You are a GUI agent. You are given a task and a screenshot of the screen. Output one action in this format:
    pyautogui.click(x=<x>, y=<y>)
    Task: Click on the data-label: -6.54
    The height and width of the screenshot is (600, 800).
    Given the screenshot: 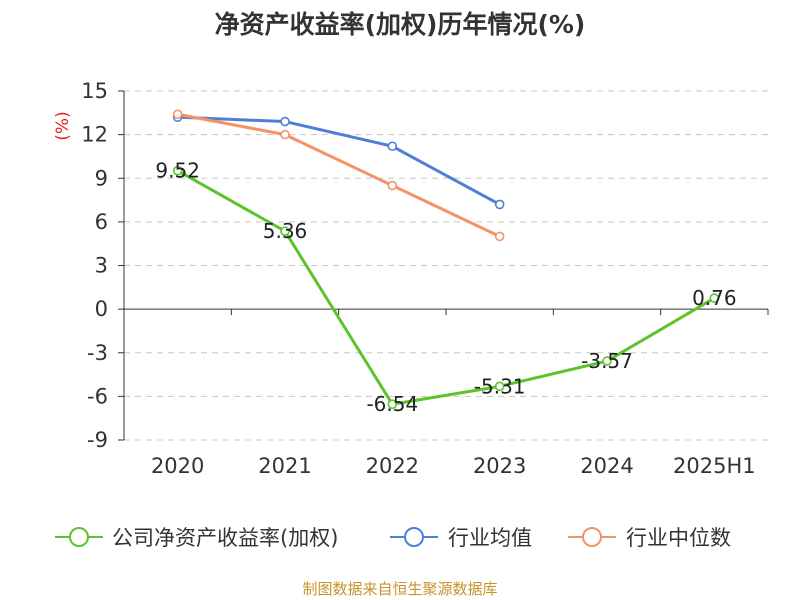 What is the action you would take?
    pyautogui.click(x=392, y=404)
    